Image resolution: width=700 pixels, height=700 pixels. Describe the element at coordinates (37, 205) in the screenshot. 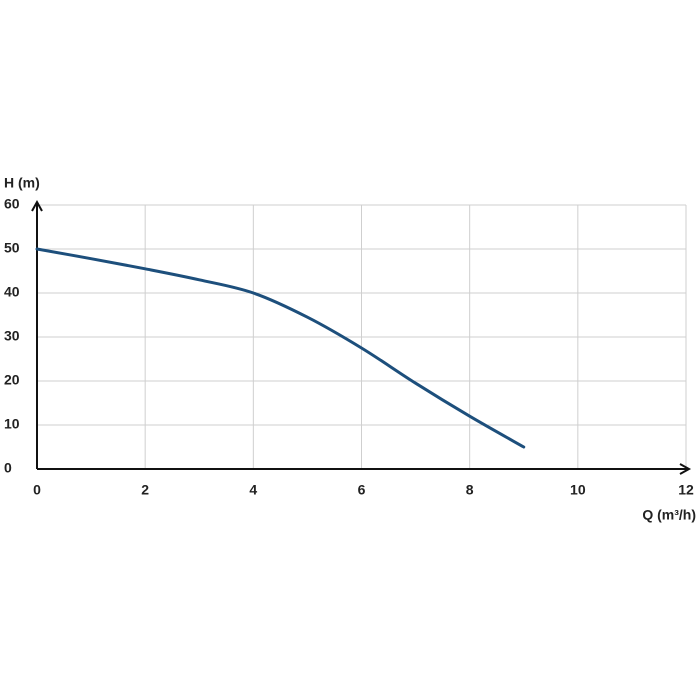

I see `y-axis-arrow` at that location.